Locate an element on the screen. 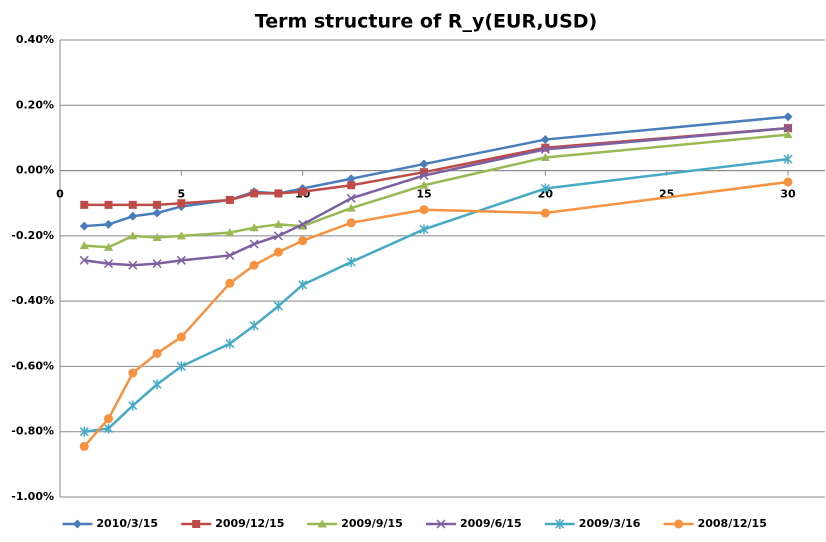 The width and height of the screenshot is (826, 542). y-tick-label: -1.00% is located at coordinates (32, 496).